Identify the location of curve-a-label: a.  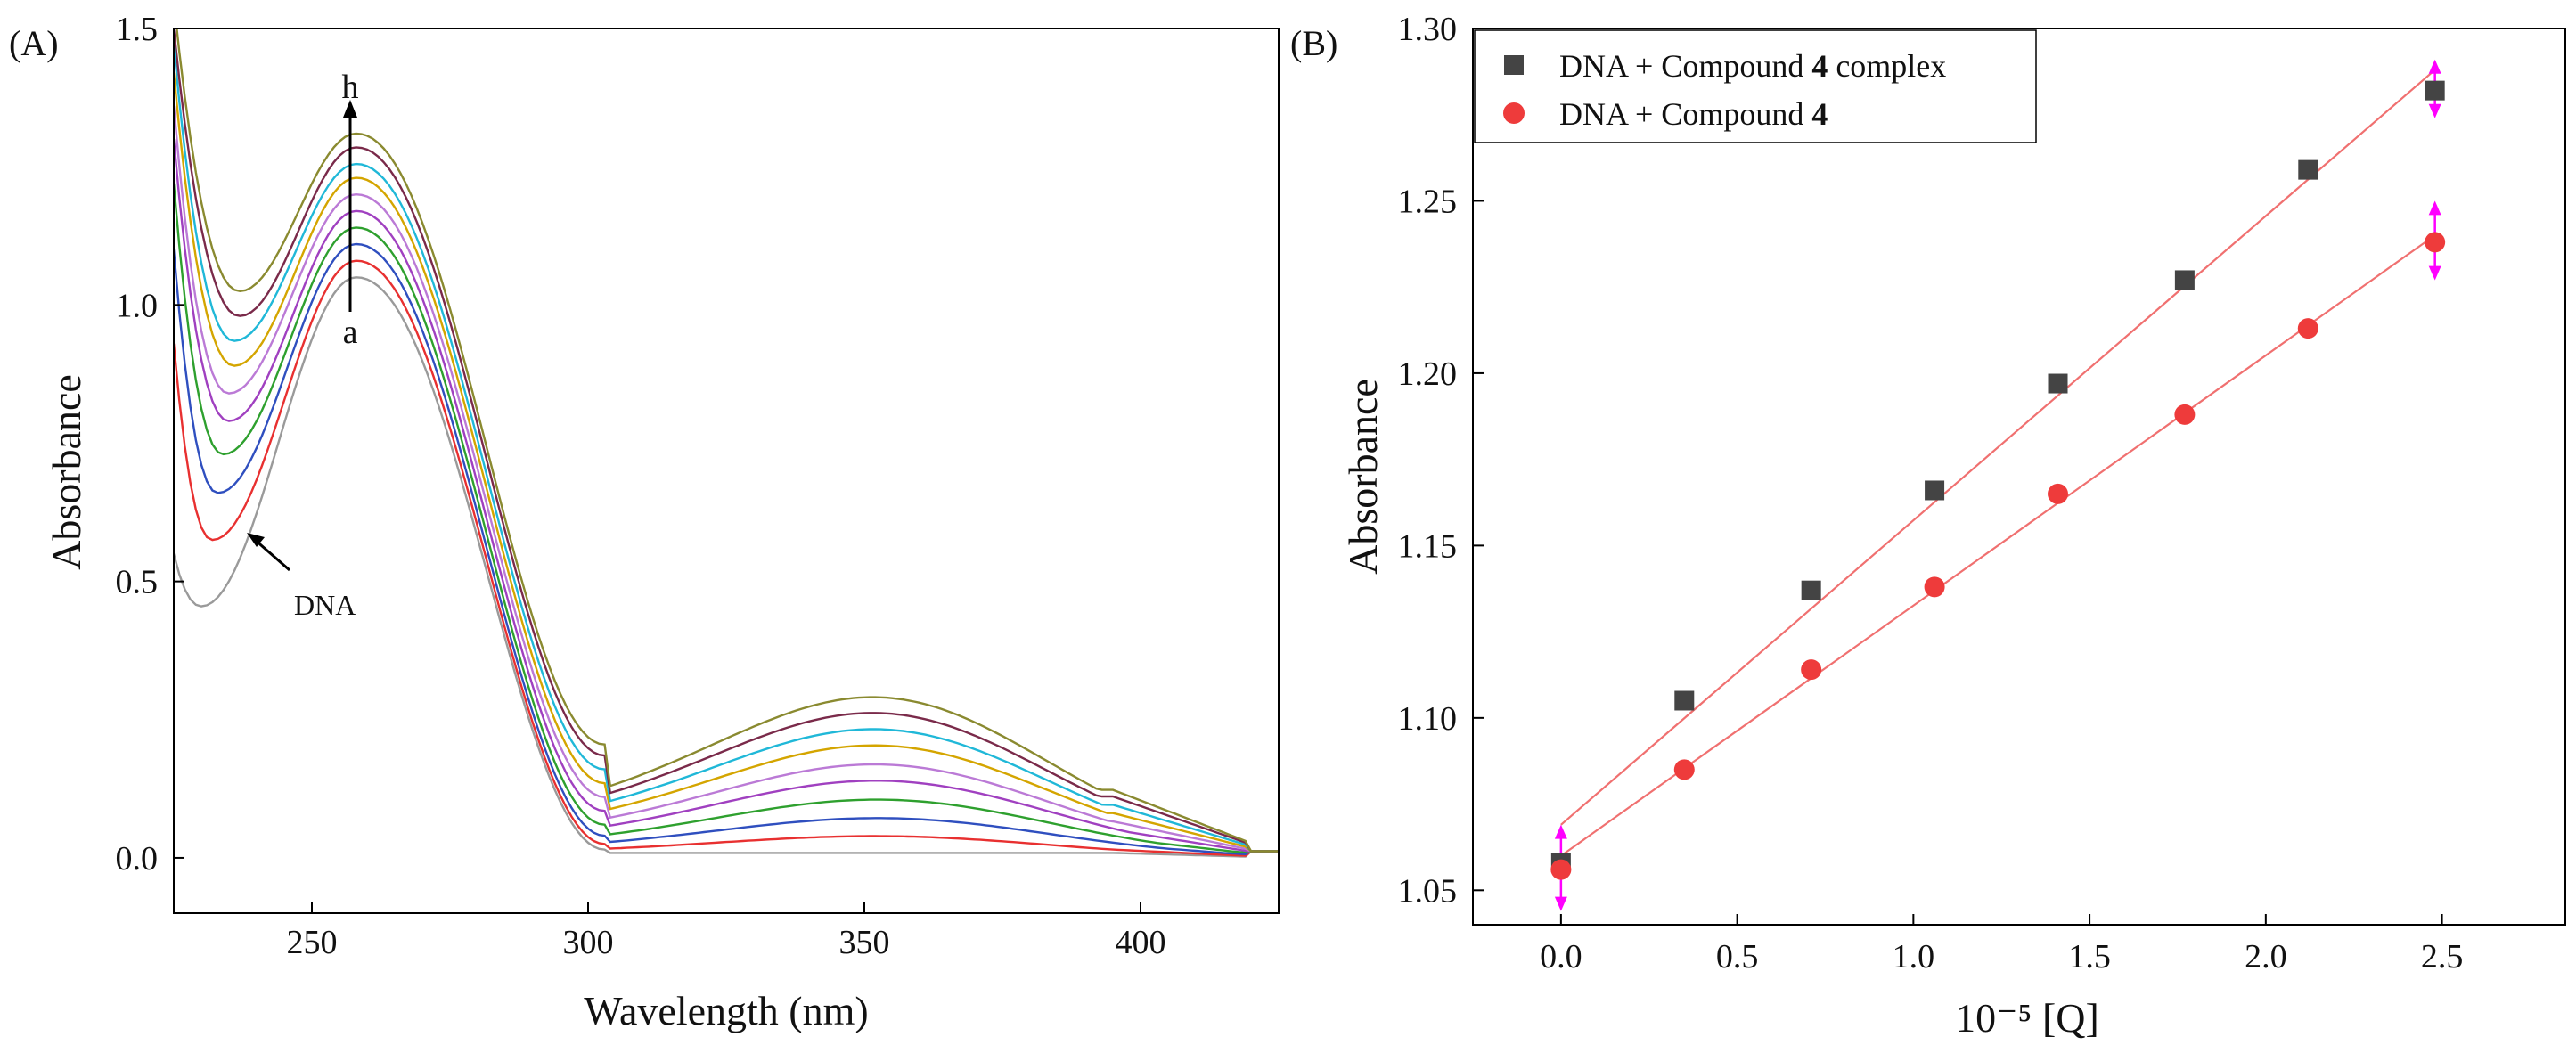
(350, 332).